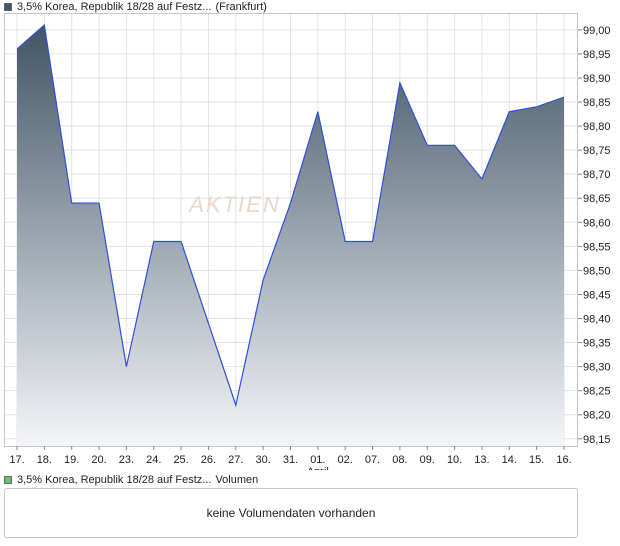  I want to click on x-tick-label: 26., so click(208, 460).